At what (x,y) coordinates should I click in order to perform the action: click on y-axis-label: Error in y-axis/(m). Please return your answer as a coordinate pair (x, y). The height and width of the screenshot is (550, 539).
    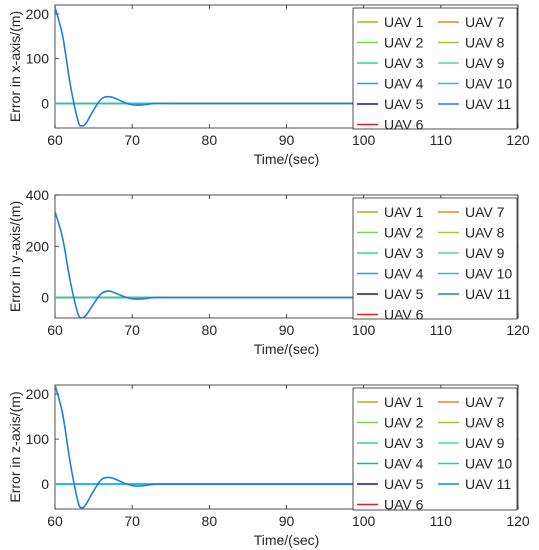
    Looking at the image, I should click on (15, 256).